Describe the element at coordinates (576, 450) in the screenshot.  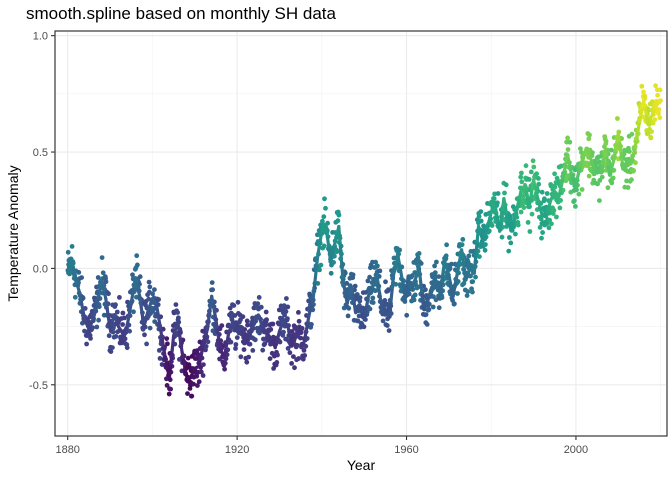
I see `x-tick-label: 2000` at that location.